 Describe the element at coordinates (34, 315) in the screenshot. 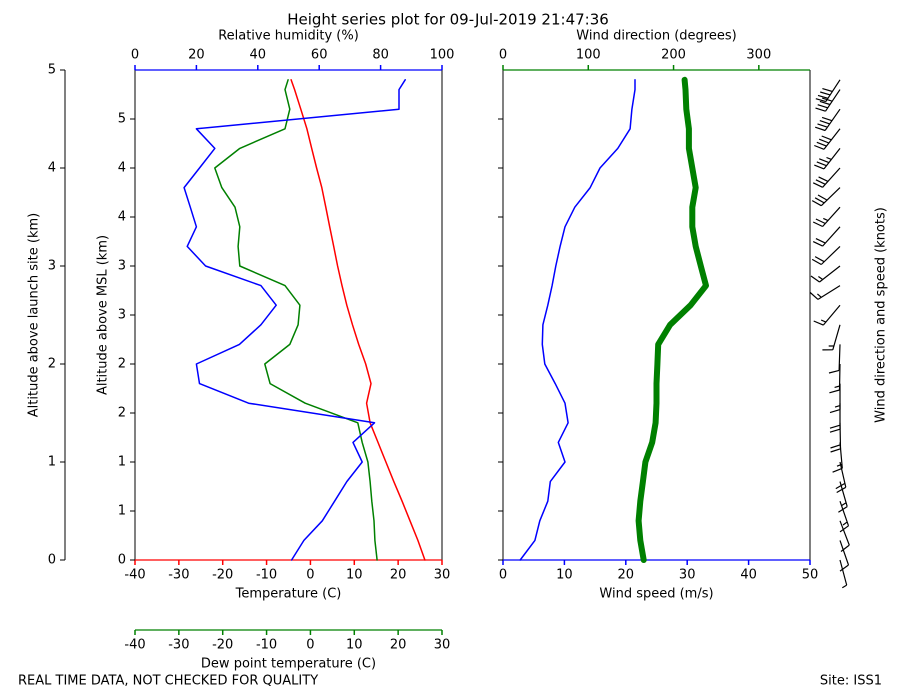

I see `axis-label: Altitude above launch site (km)` at that location.